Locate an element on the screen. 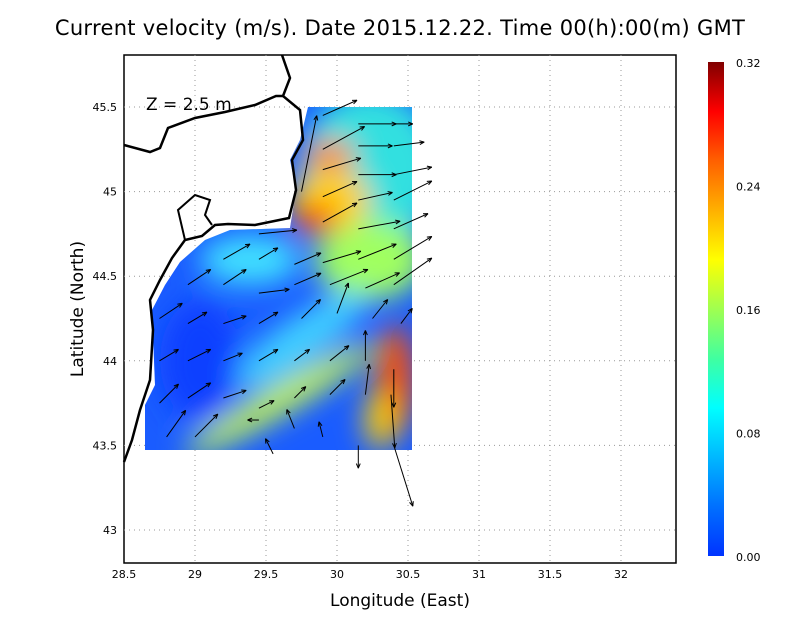 The width and height of the screenshot is (800, 618). inland-coast is located at coordinates (194, 217).